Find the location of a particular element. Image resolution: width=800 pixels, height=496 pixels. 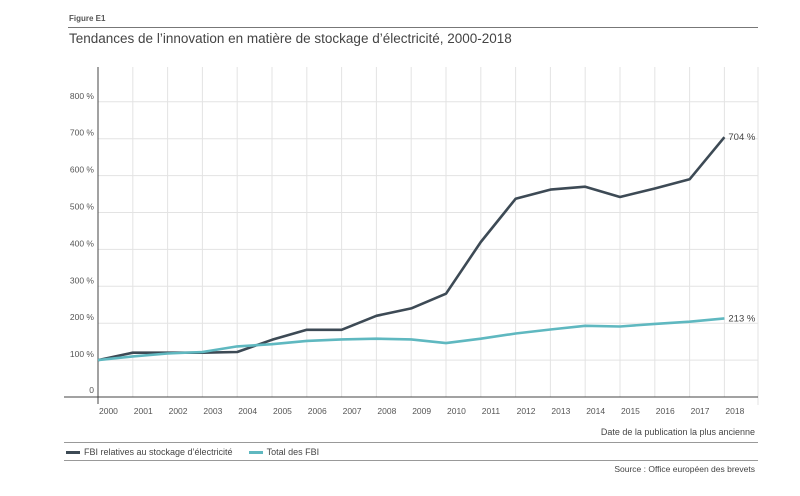

end-label-total: 213 % is located at coordinates (741, 318).